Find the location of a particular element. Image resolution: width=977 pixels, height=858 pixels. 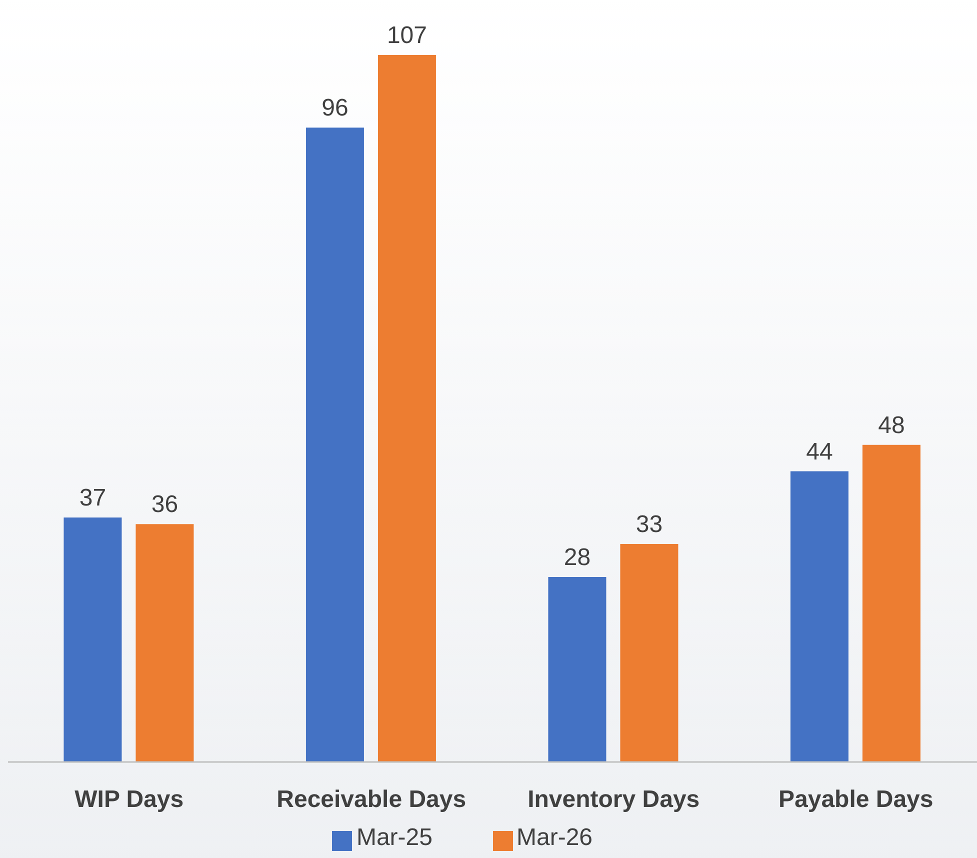

legend-label: Mar-25 is located at coordinates (394, 837).